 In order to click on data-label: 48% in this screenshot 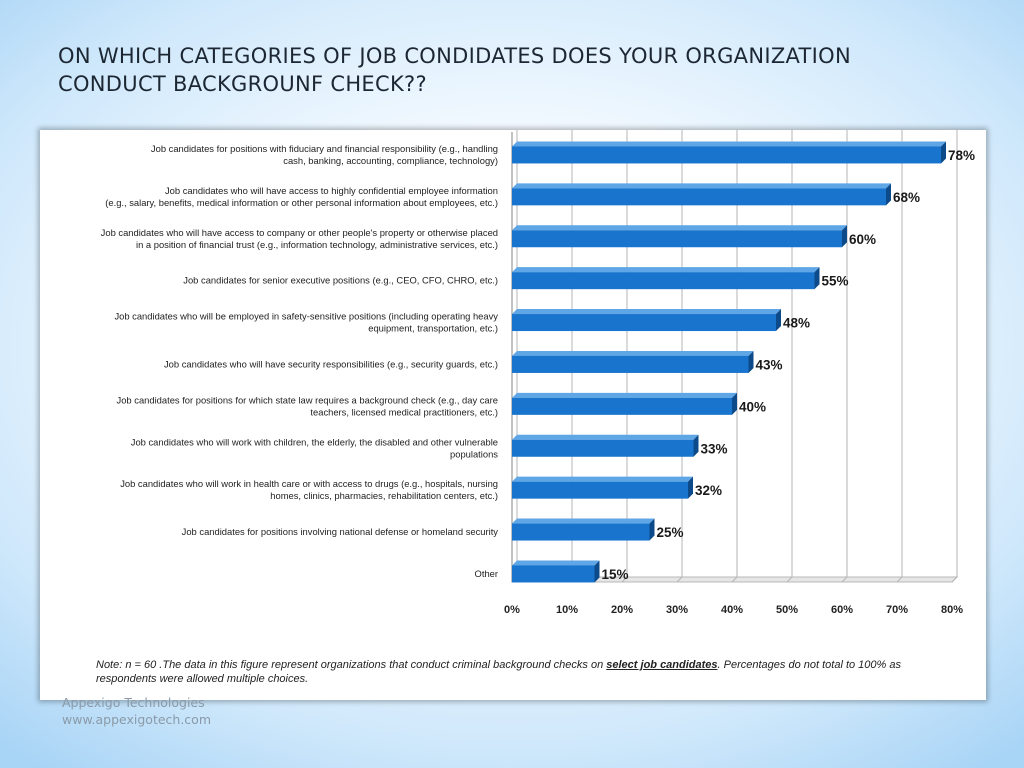, I will do `click(796, 323)`.